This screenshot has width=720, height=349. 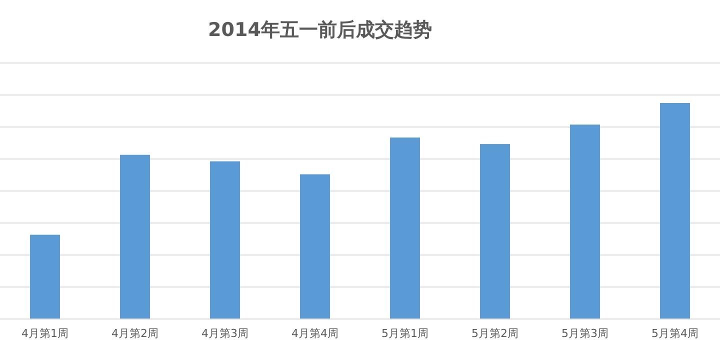 I want to click on x-tick-label: 4月第1周, so click(x=45, y=333).